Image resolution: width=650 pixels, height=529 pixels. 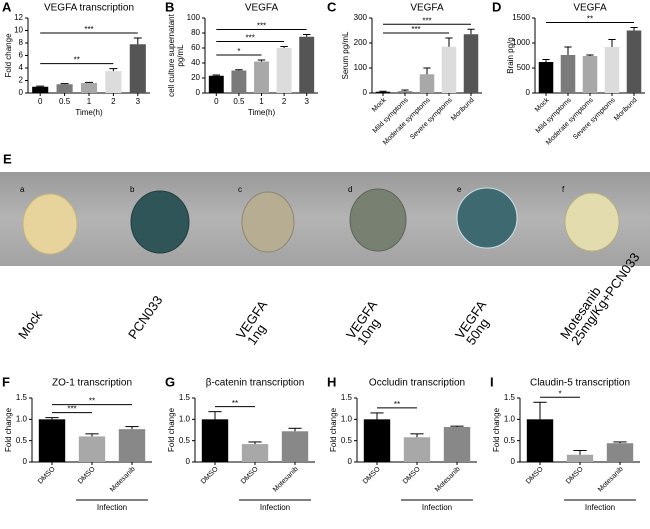 I want to click on x-tick-label: 3, so click(x=306, y=101).